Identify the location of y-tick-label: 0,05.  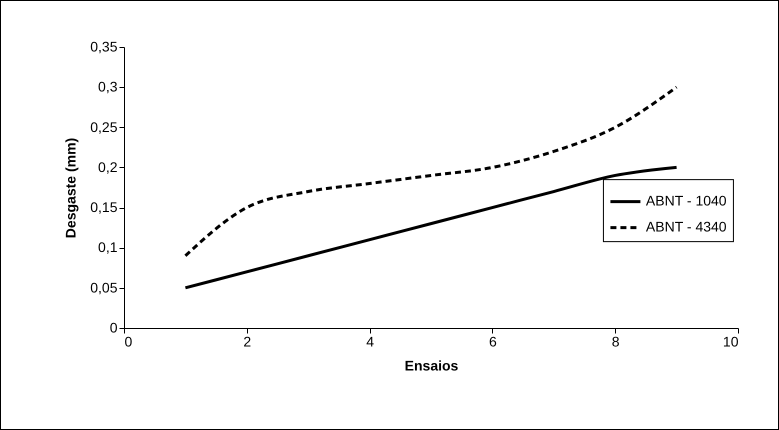
(104, 287).